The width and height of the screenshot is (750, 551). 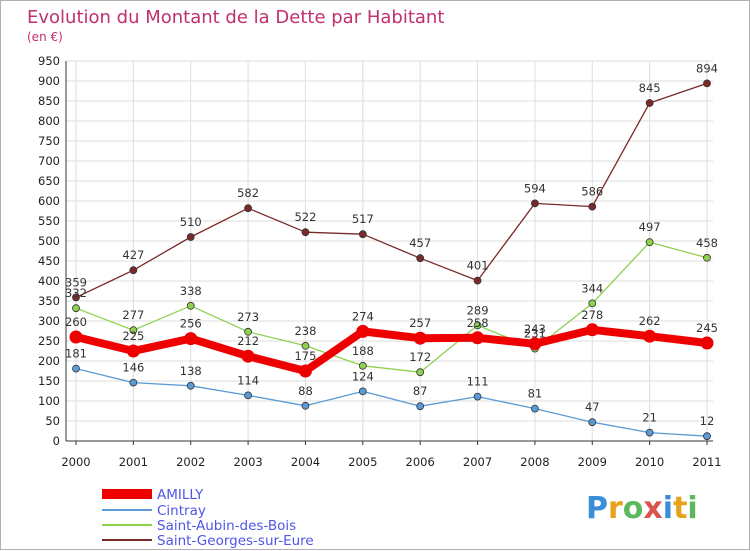 What do you see at coordinates (592, 407) in the screenshot?
I see `data-label: 47` at bounding box center [592, 407].